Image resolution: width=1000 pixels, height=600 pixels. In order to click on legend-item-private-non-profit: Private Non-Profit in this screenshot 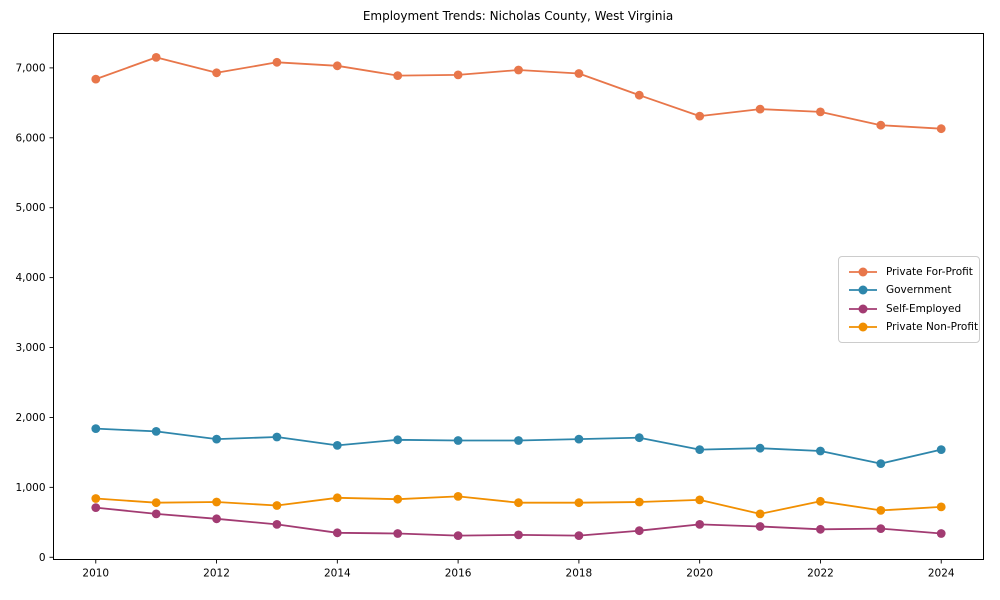, I will do `click(913, 327)`.